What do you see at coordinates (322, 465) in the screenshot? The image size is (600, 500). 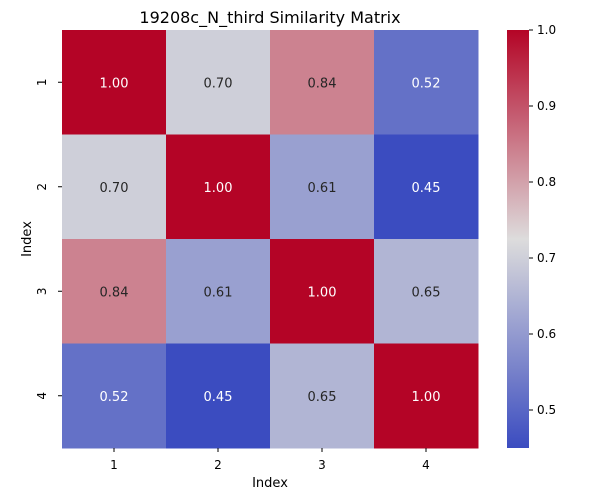 I see `x-tick-label-3: 3` at bounding box center [322, 465].